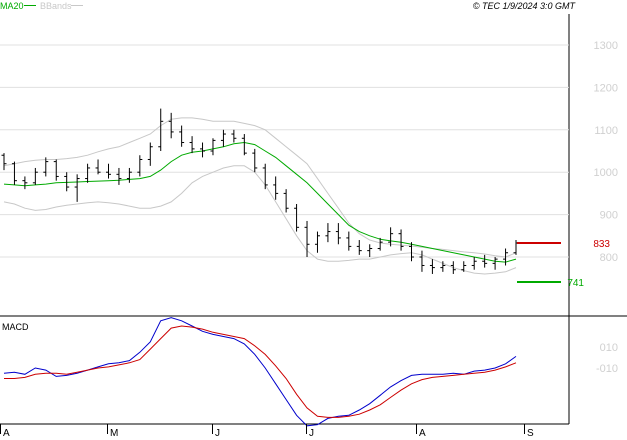 This screenshot has width=627, height=440. I want to click on price-y-axis: 1300 1200 1100 1000 900 800, so click(606, 152).